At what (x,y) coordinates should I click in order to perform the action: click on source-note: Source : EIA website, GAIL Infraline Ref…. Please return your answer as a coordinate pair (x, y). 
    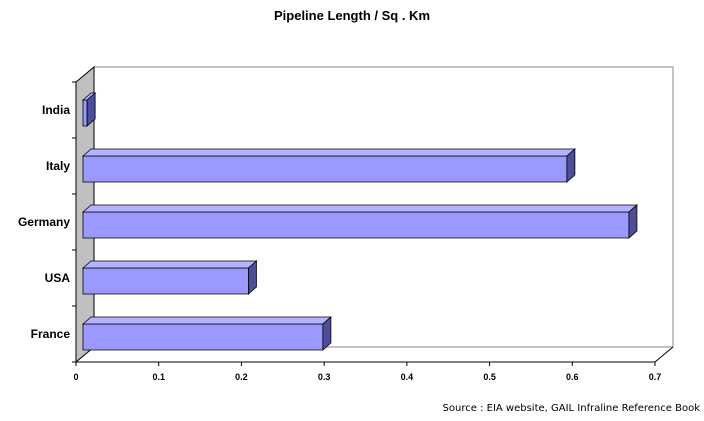
    Looking at the image, I should click on (572, 408).